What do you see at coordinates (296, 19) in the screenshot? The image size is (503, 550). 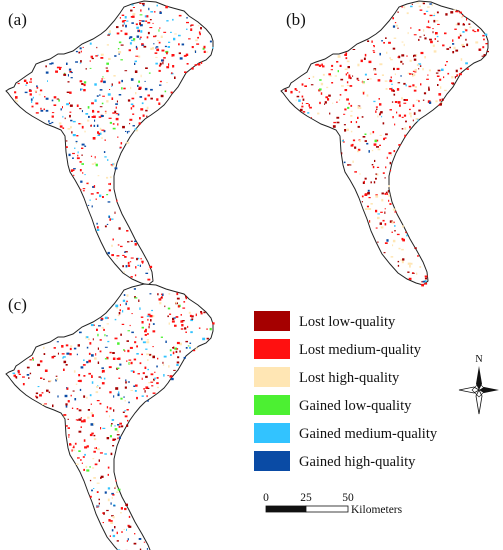 I see `panel-label-b: (b)` at bounding box center [296, 19].